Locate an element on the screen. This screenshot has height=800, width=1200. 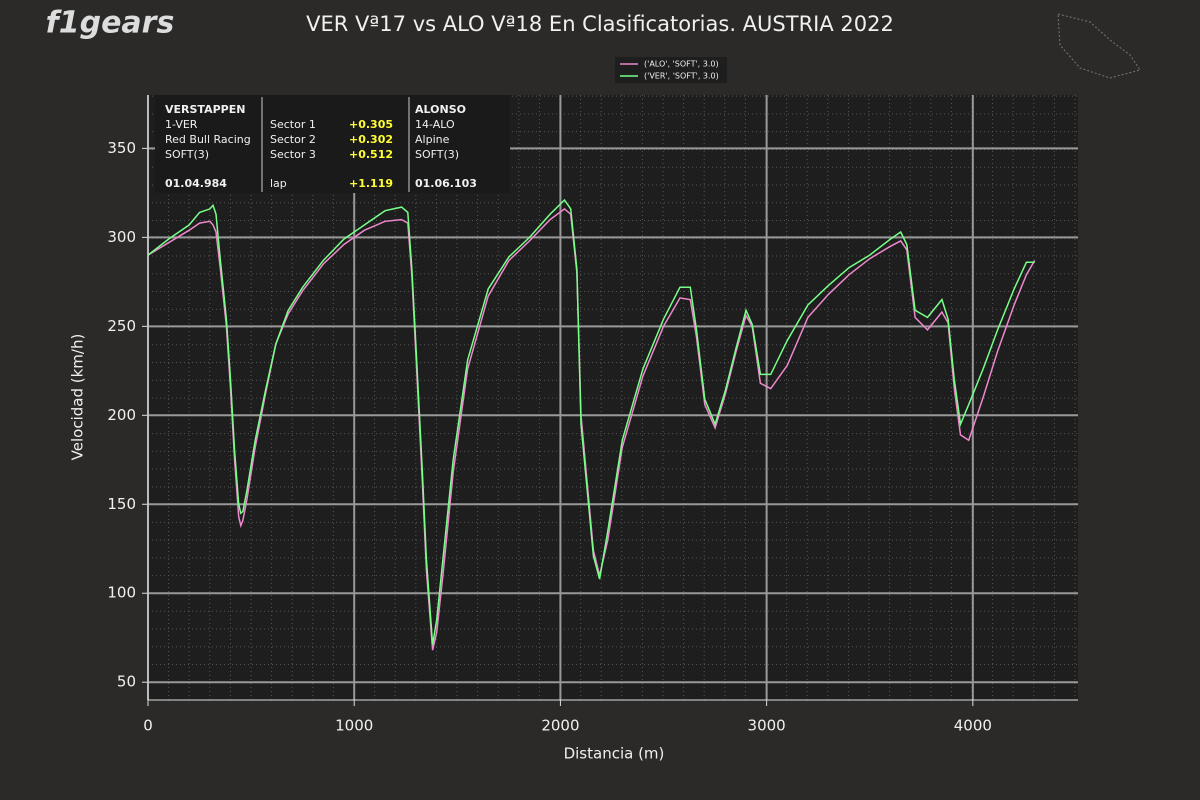
driver-info: Red Bull Racing is located at coordinates (208, 139).